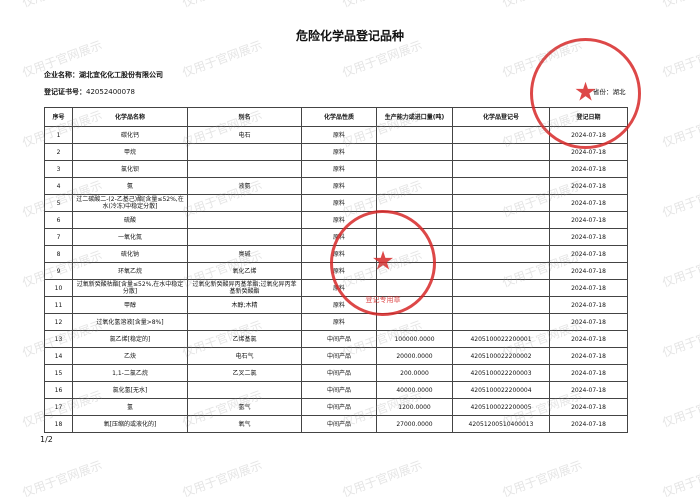 Image resolution: width=700 pixels, height=497 pixels. I want to click on column-header: 生产能力或进口量(吨), so click(414, 117).